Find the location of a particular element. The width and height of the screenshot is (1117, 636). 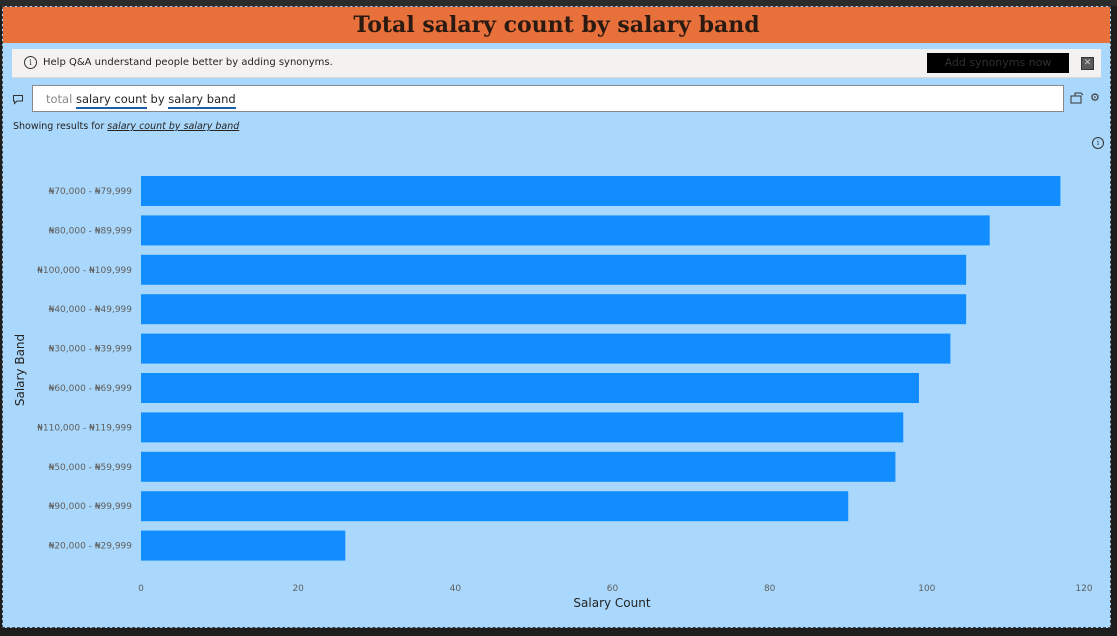

query-word-by: by is located at coordinates (157, 99).